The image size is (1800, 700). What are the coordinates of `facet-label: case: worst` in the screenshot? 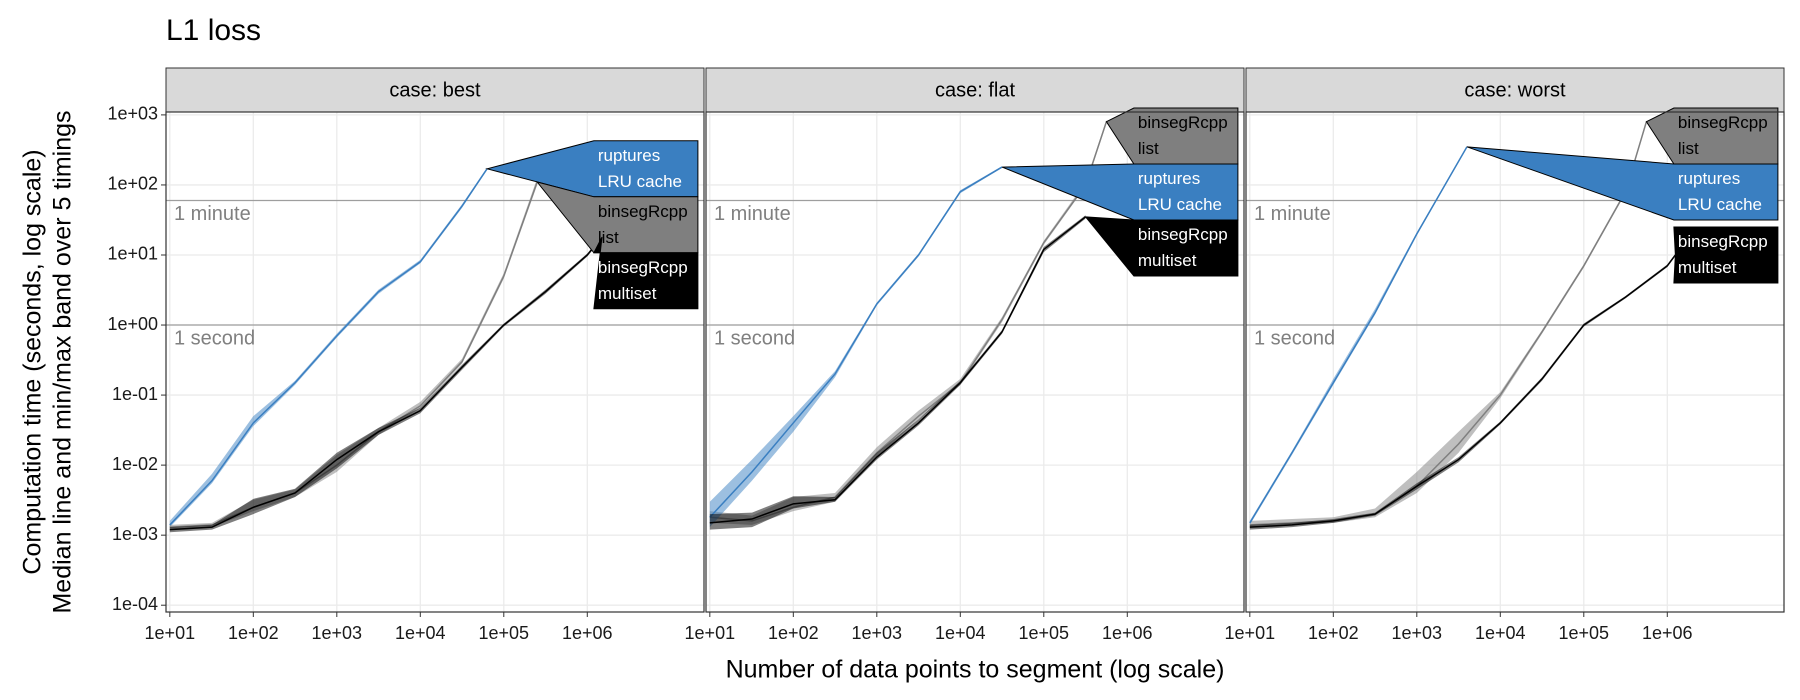 It's located at (1515, 90).